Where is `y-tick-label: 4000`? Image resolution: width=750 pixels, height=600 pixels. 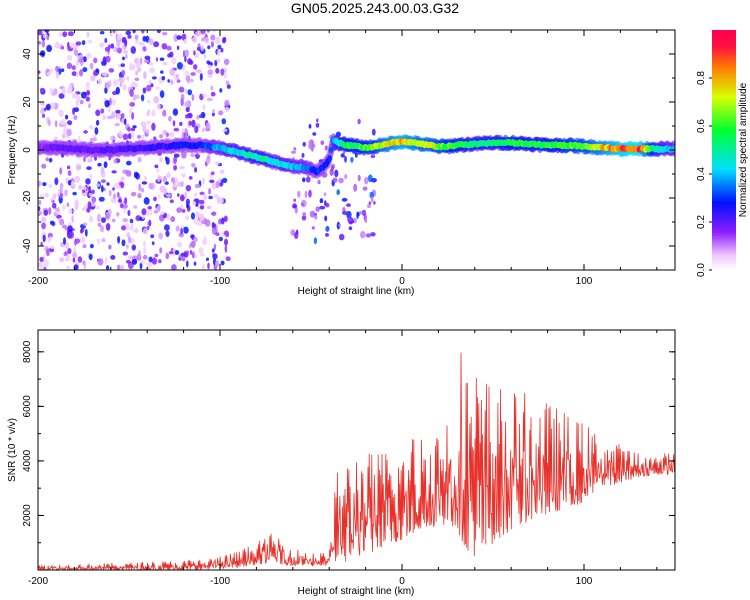
y-tick-label: 4000 is located at coordinates (27, 460).